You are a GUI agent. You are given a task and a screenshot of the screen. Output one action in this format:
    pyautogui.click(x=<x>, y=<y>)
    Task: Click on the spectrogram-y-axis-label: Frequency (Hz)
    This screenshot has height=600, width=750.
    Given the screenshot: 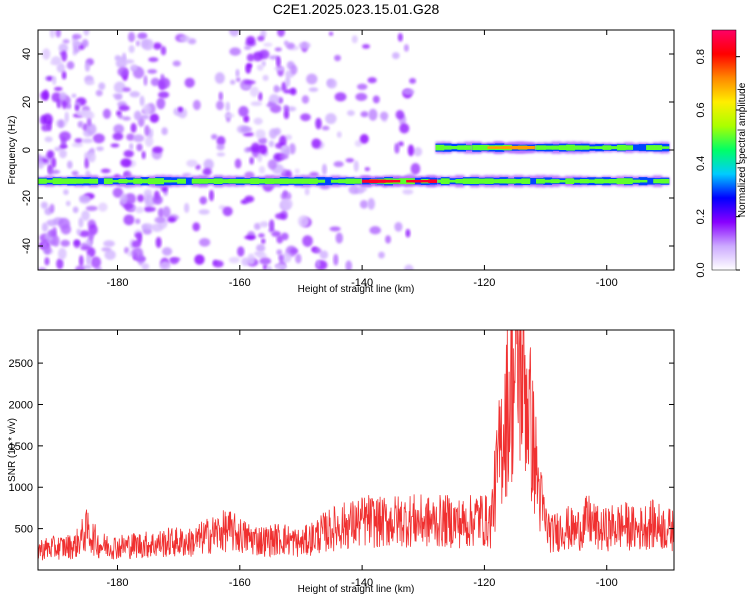 What is the action you would take?
    pyautogui.click(x=12, y=150)
    